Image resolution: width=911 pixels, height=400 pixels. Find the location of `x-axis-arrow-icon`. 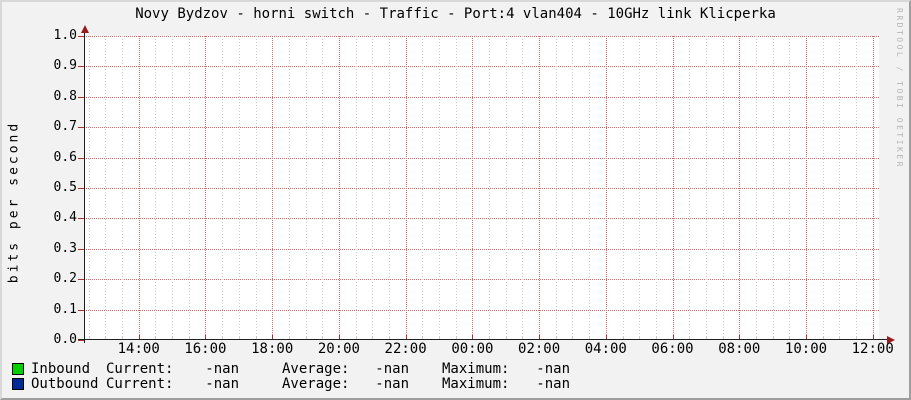

x-axis-arrow-icon is located at coordinates (891, 340).